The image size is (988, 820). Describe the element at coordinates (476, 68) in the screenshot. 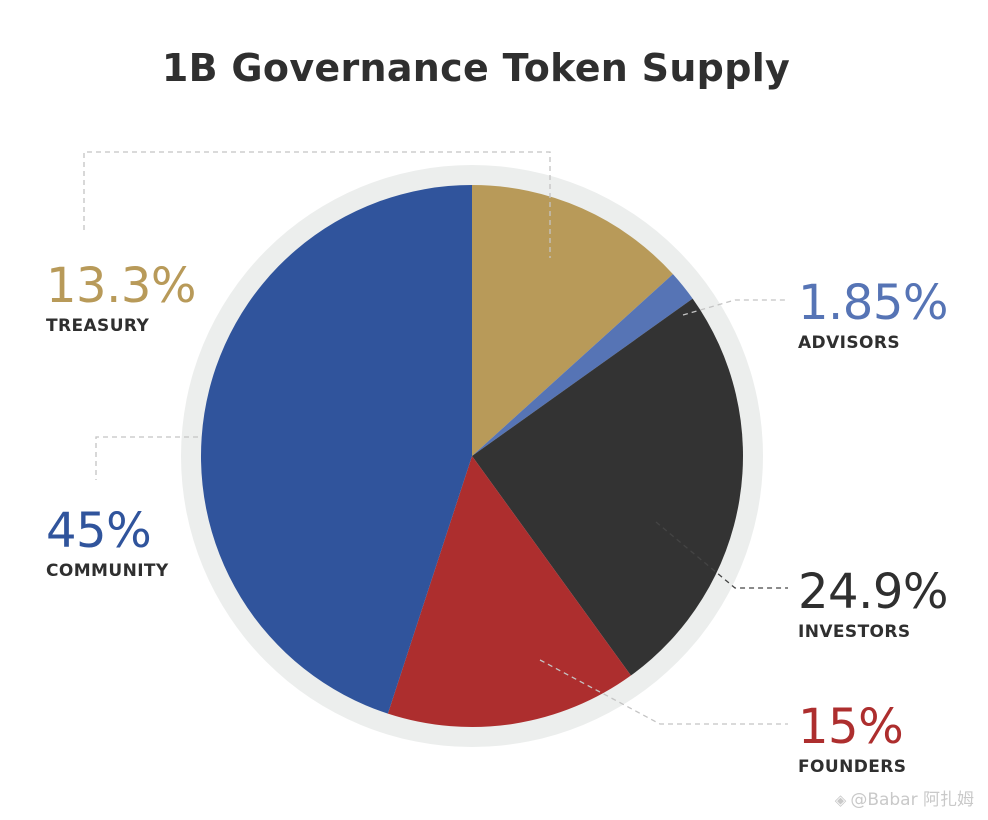

I see `chart-title: 1B Governance Token Supply` at that location.